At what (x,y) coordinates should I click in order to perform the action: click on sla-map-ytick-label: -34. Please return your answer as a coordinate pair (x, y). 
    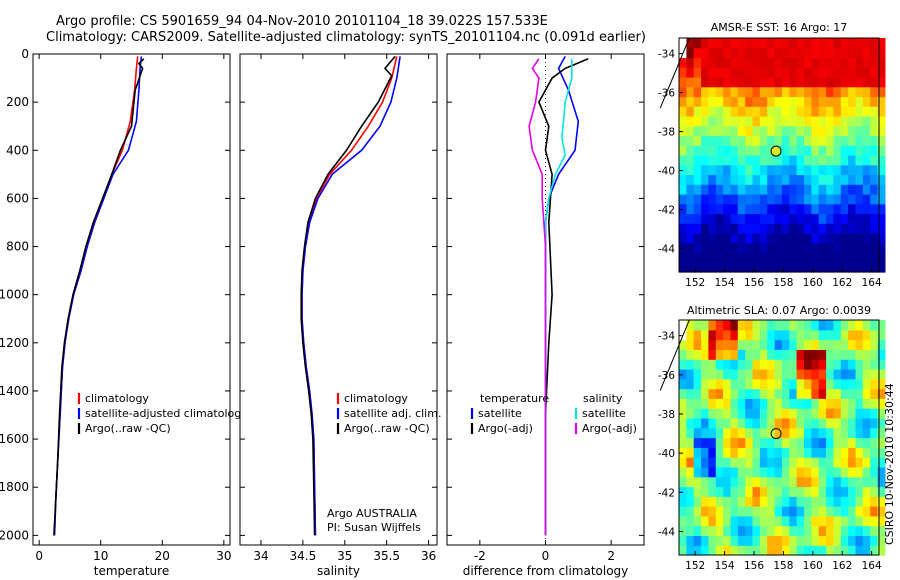
    Looking at the image, I should click on (666, 337).